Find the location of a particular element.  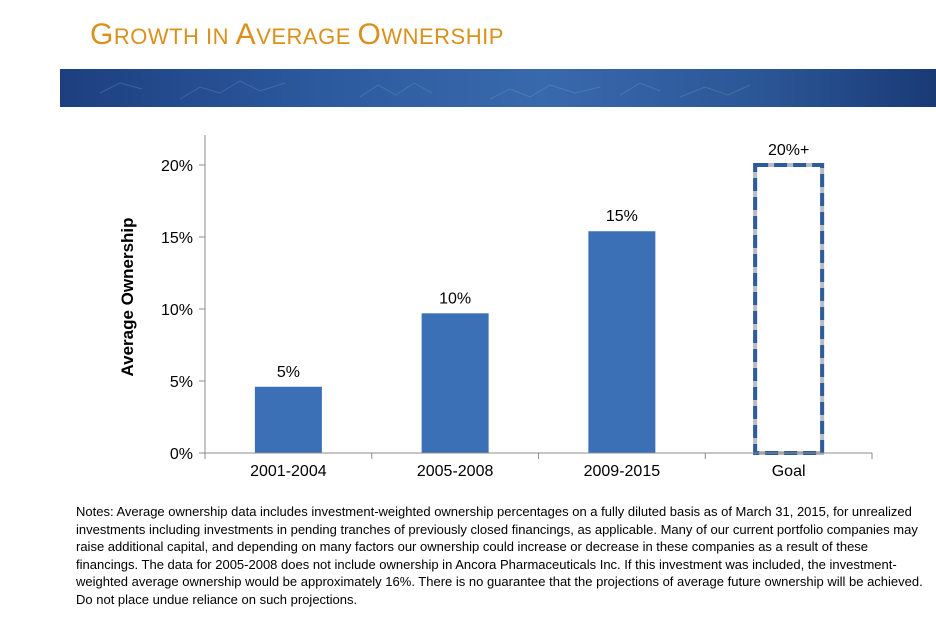

header-banner is located at coordinates (498, 88).